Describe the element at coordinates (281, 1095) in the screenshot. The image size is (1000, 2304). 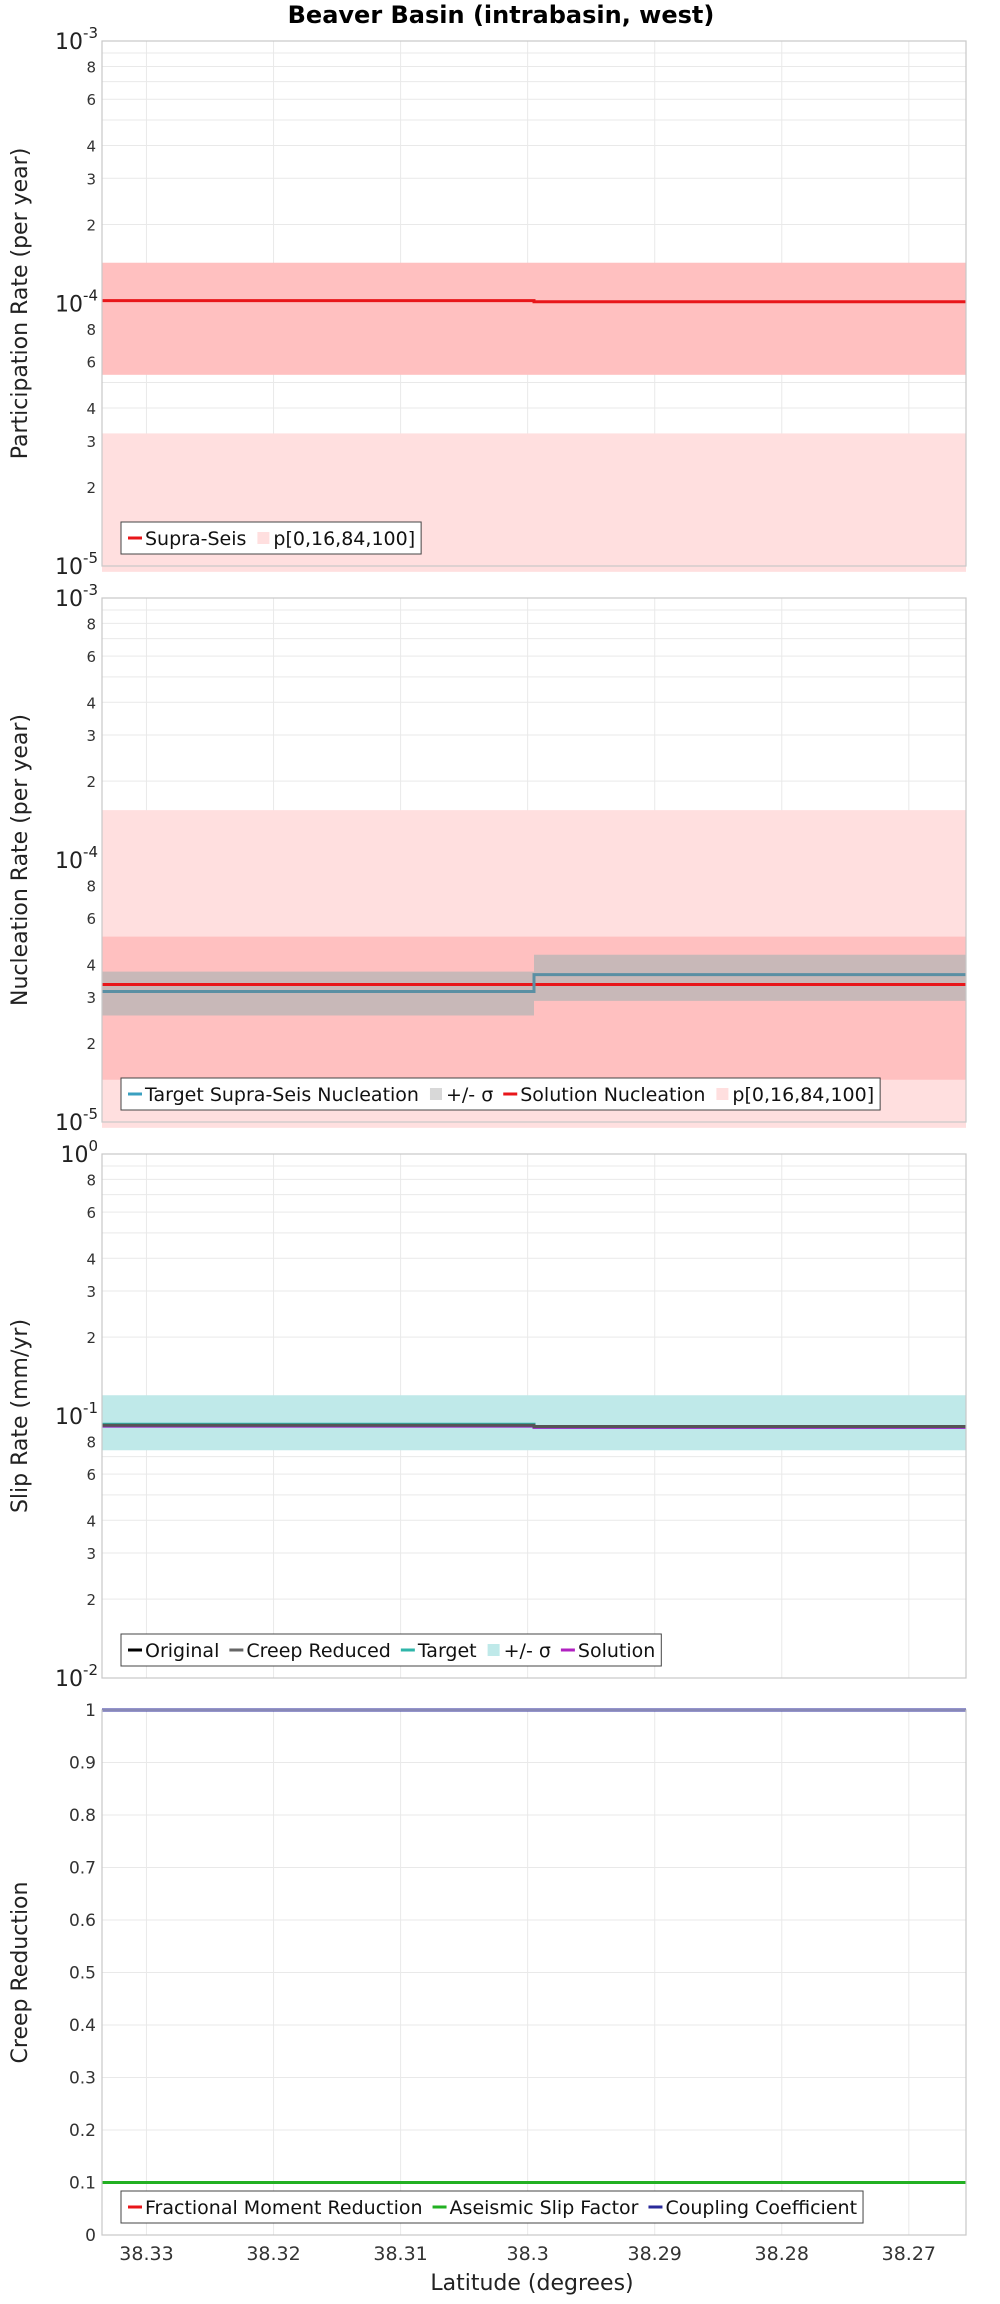
I see `legend-label: Target Supra-Seis Nucleation` at that location.